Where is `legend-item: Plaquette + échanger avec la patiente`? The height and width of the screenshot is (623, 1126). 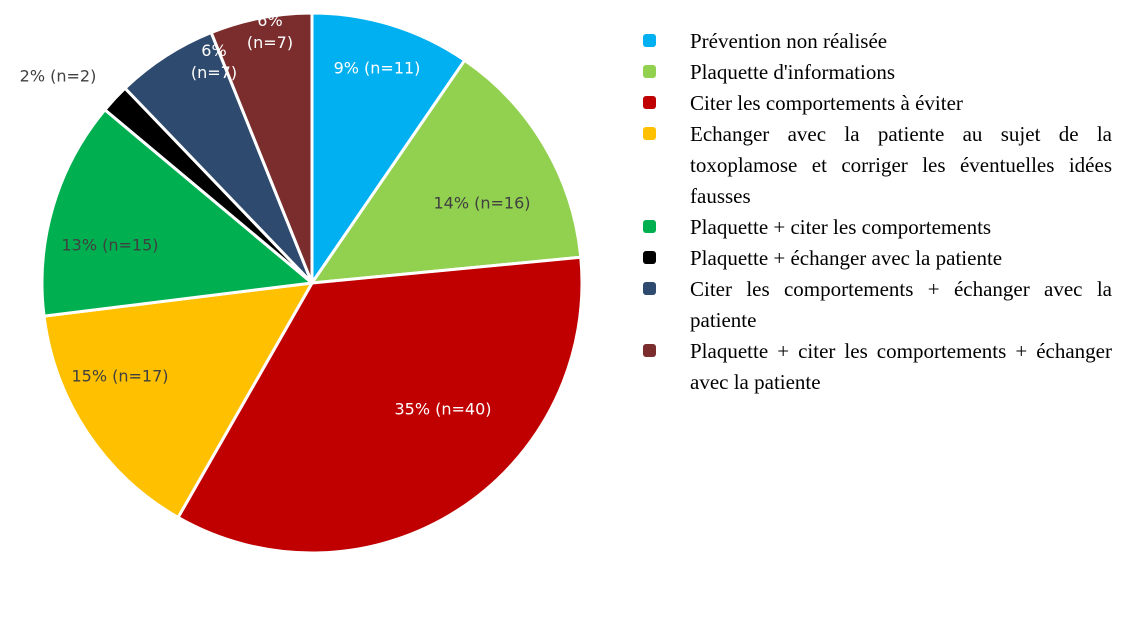
legend-item: Plaquette + échanger avec la patiente is located at coordinates (876, 258).